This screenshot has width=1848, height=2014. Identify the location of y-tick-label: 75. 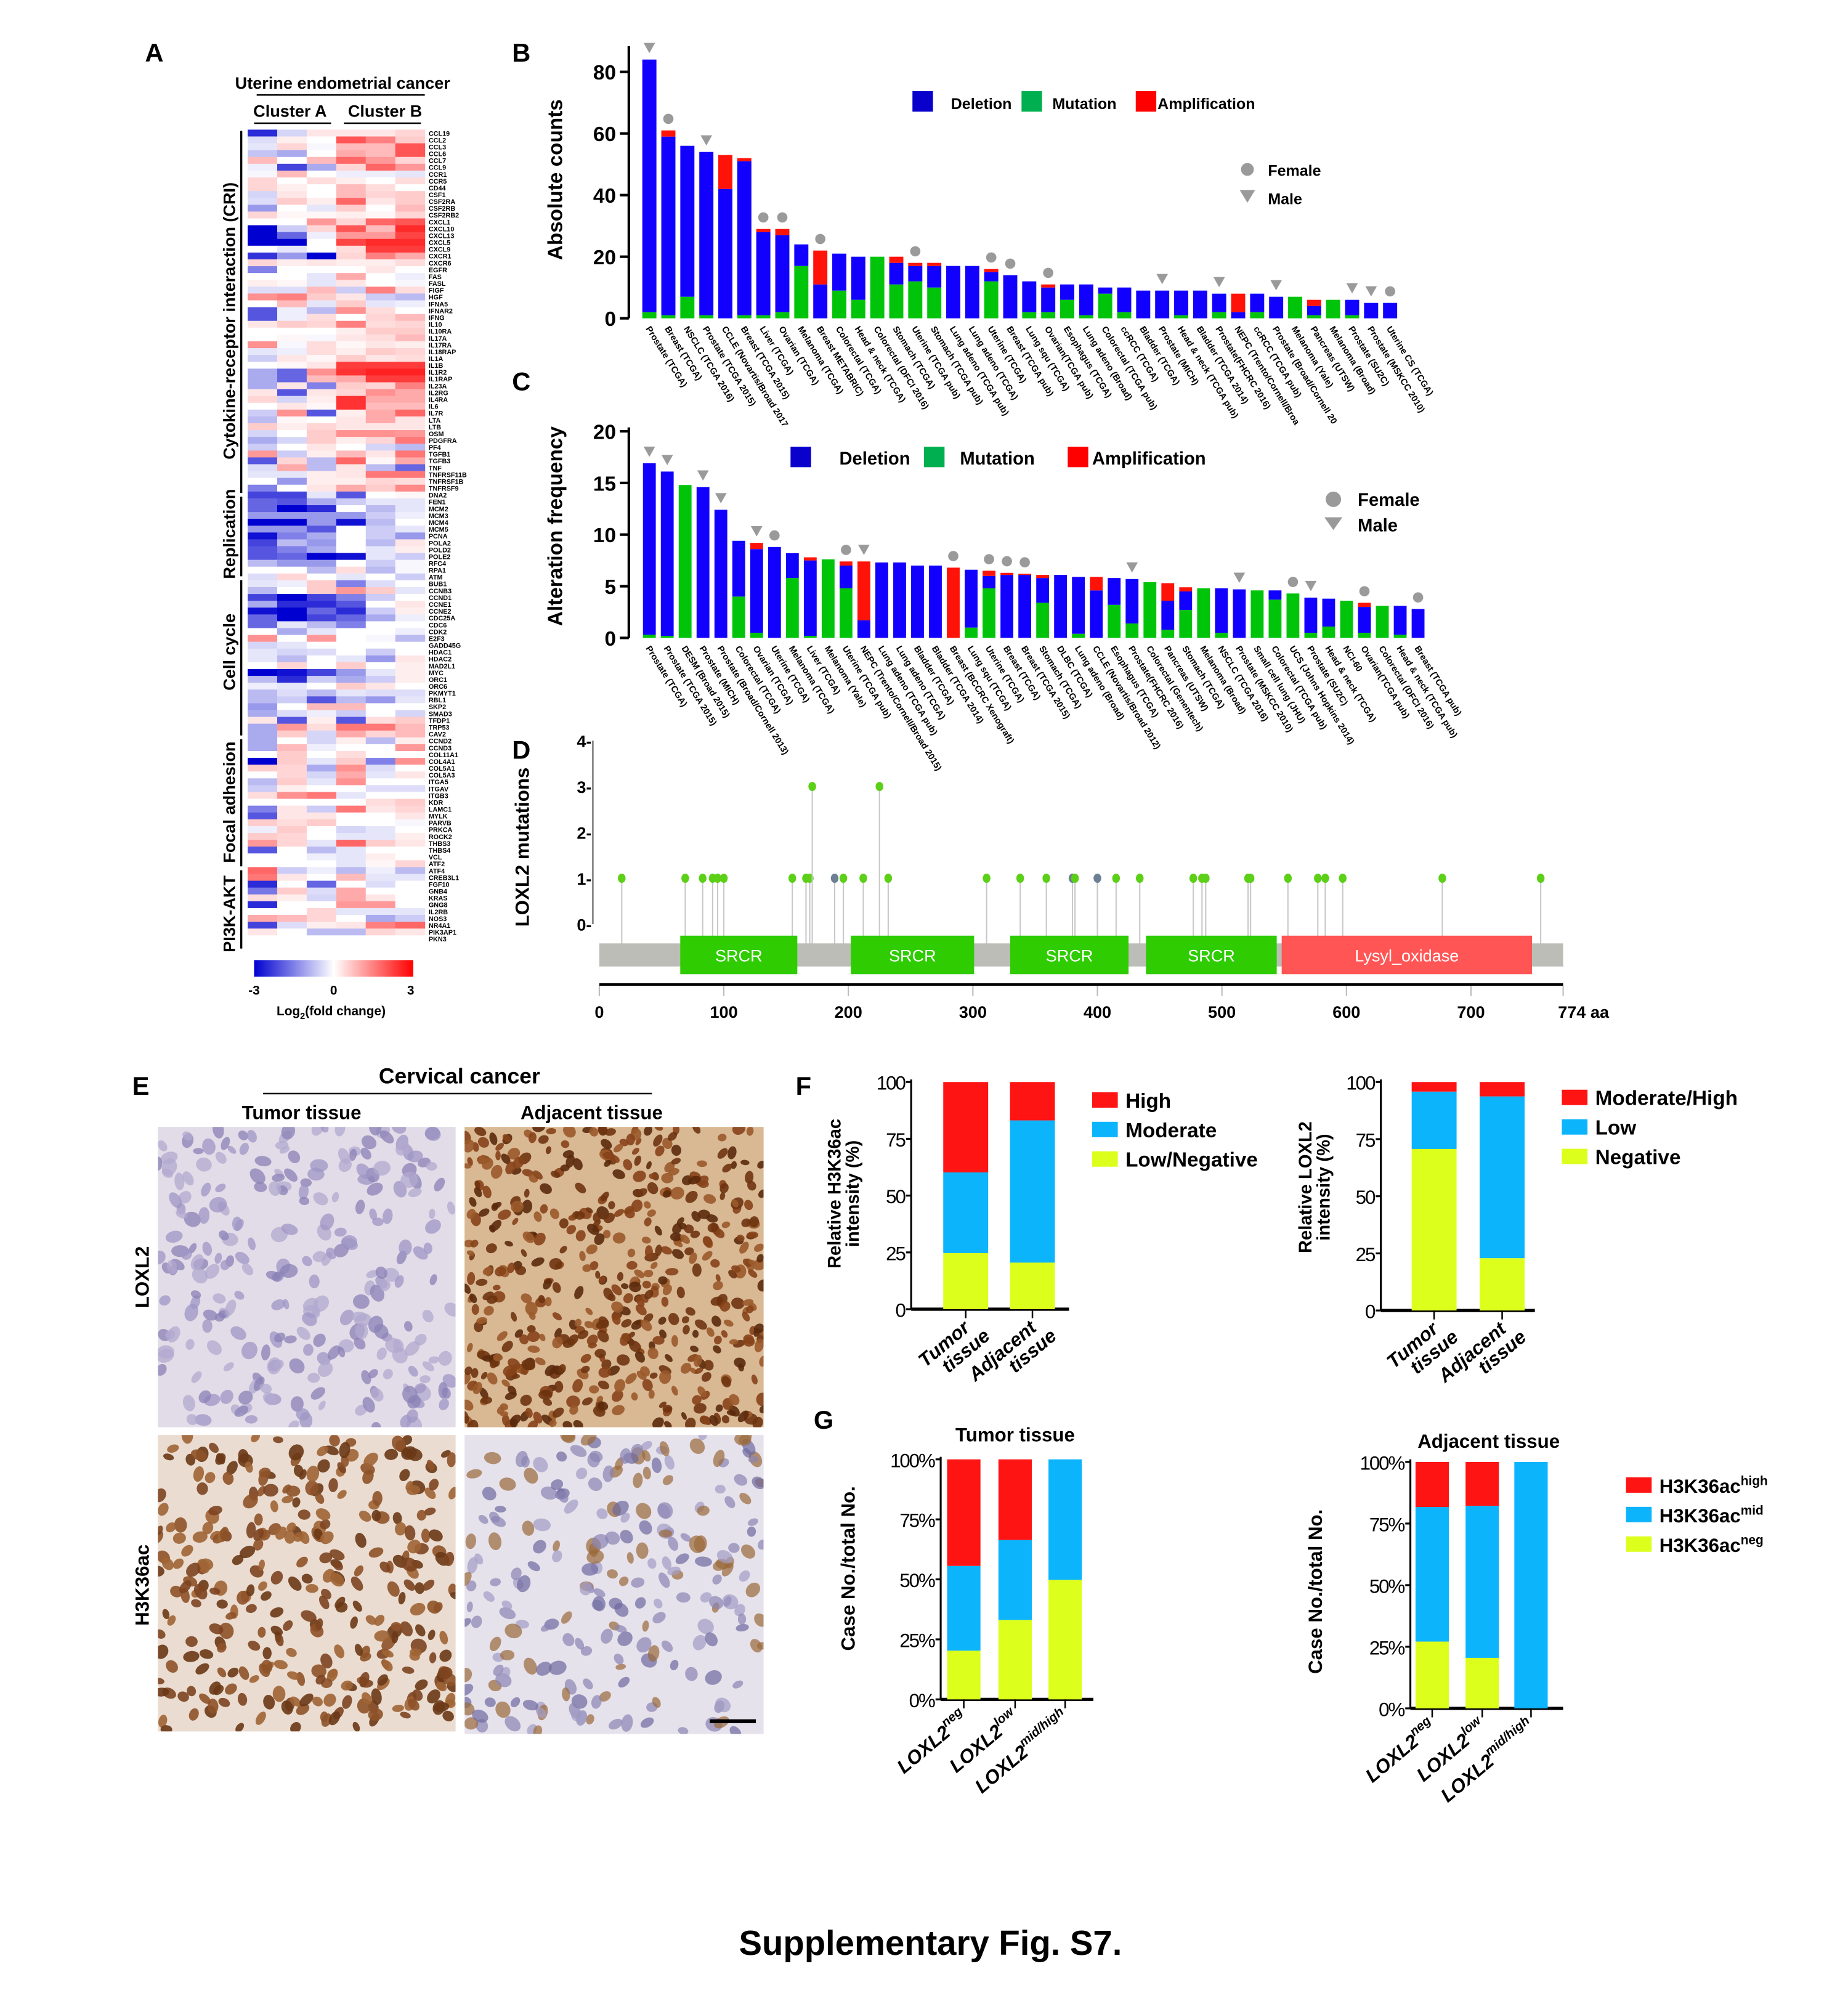
(1366, 1140).